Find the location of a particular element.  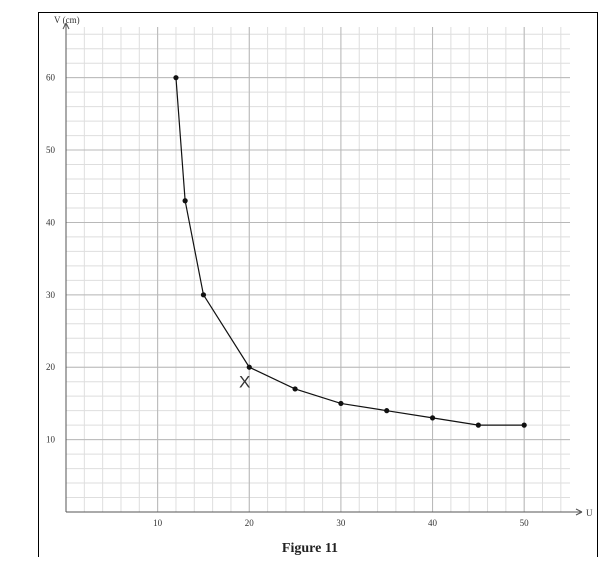

x-axis-arrow is located at coordinates (579, 512).